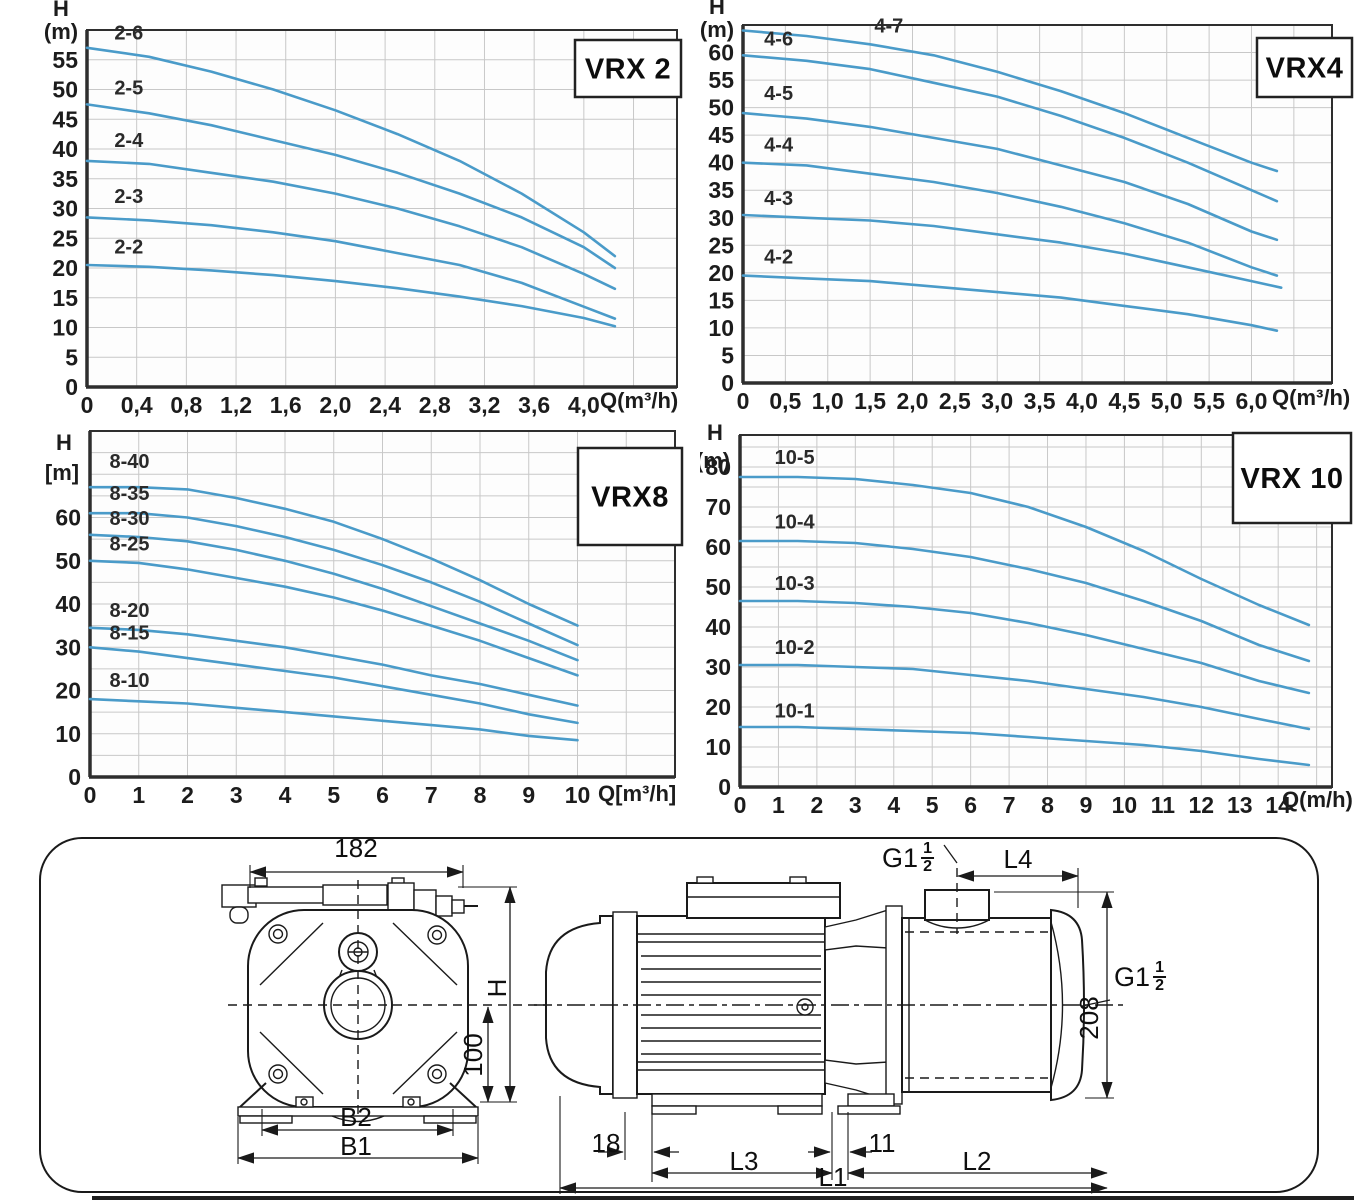 Image resolution: width=1354 pixels, height=1200 pixels. I want to click on x-tick: 0,4, so click(137, 405).